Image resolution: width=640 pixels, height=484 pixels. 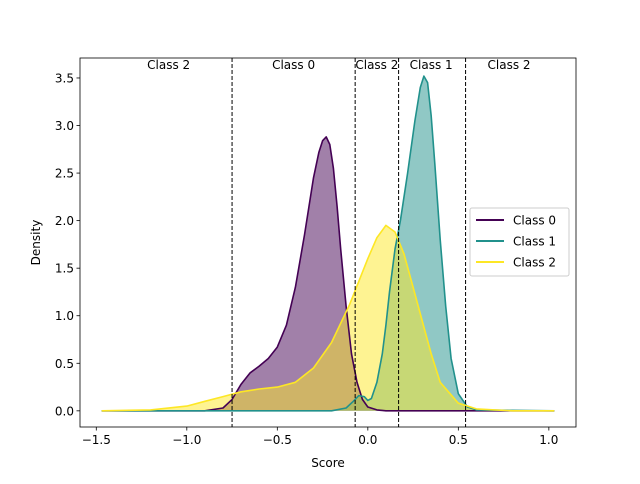 What do you see at coordinates (367, 440) in the screenshot?
I see `x-tick-label: 0.0` at bounding box center [367, 440].